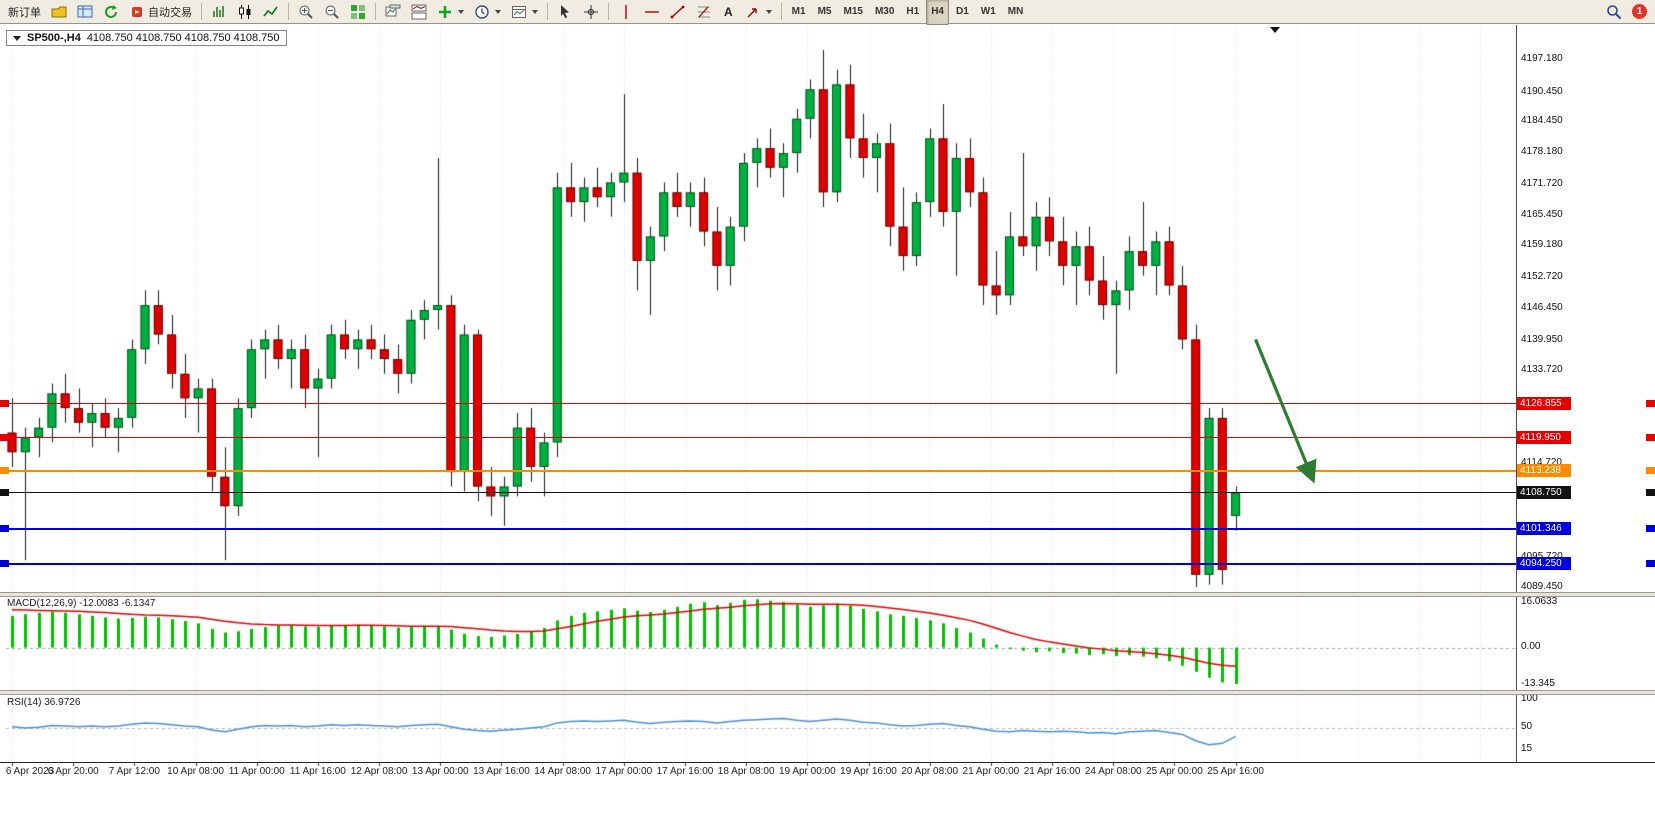 The width and height of the screenshot is (1655, 828). What do you see at coordinates (85, 12) in the screenshot?
I see `market-watch-button` at bounding box center [85, 12].